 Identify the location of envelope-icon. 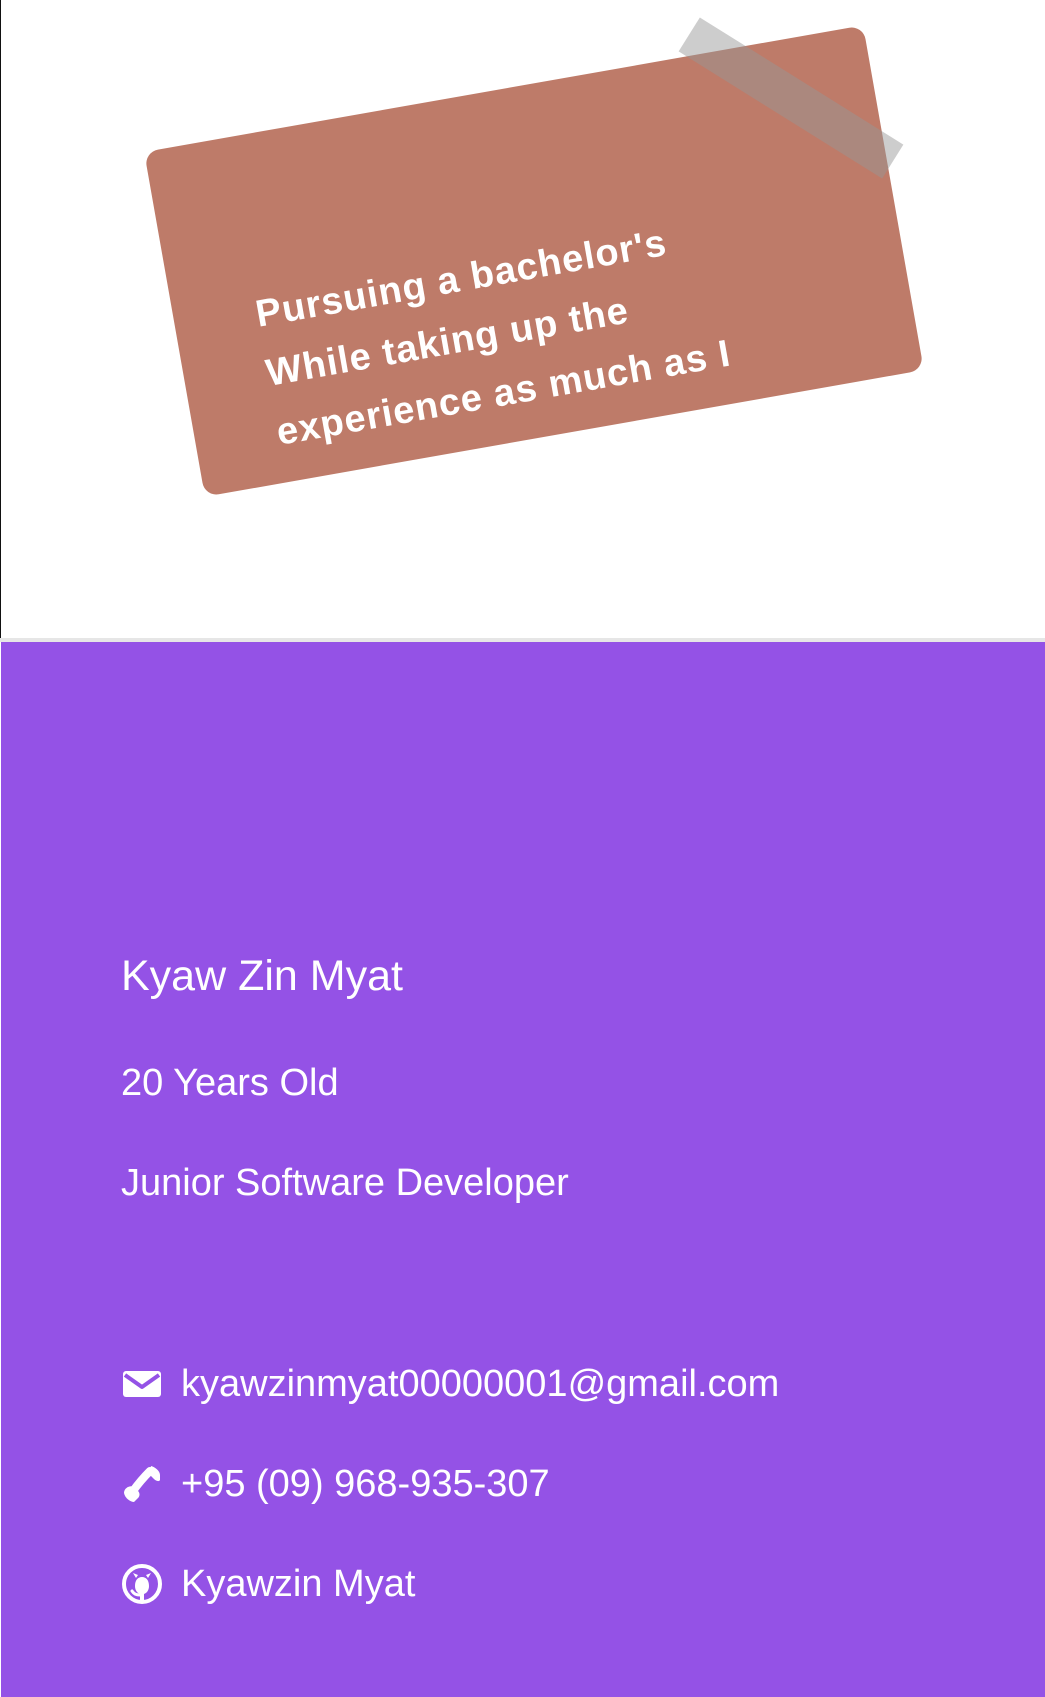
(142, 1384).